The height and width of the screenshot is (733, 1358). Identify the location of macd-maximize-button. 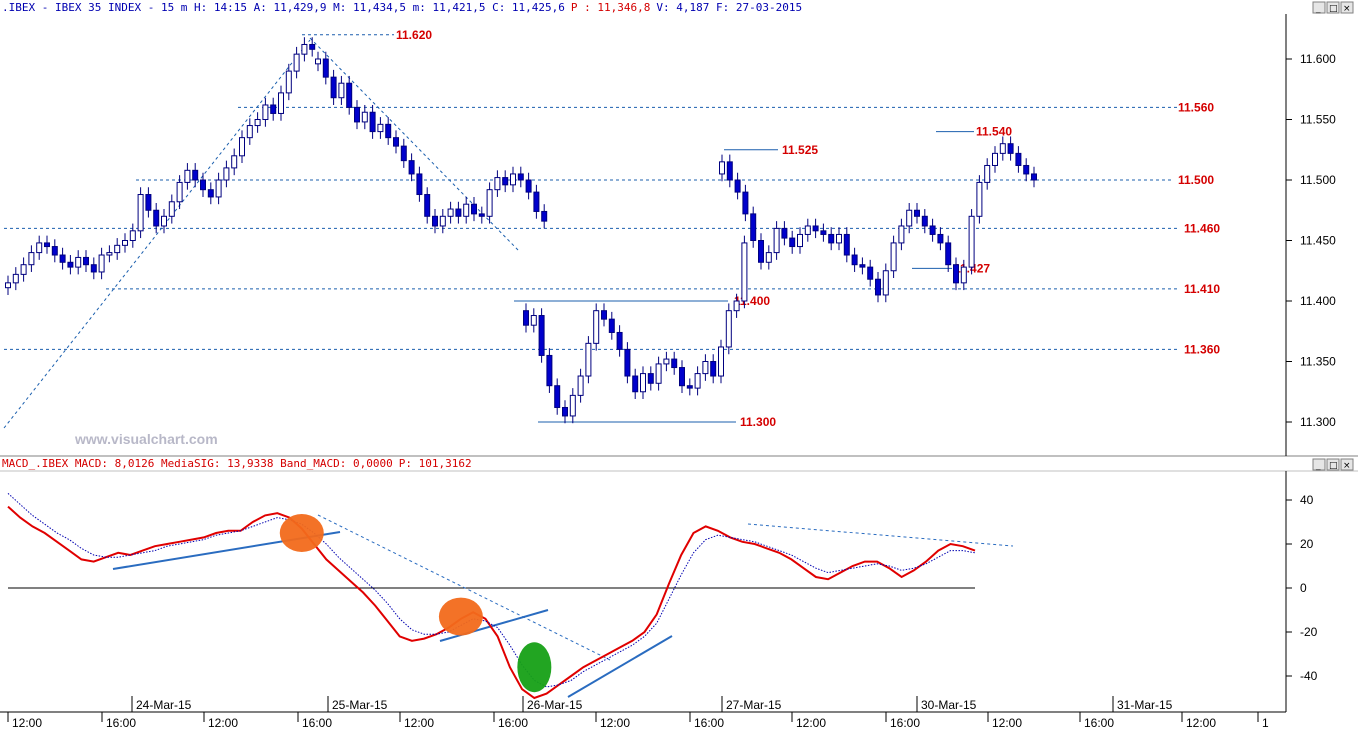
(1333, 464).